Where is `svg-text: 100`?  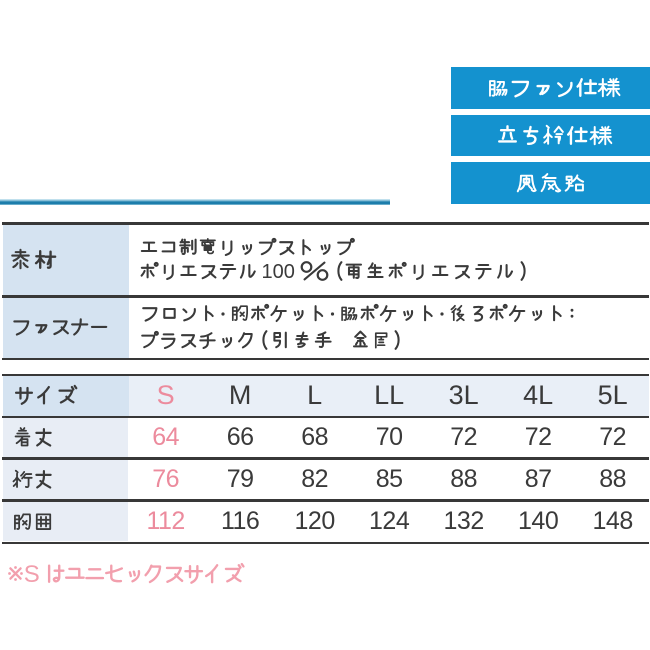
svg-text: 100 is located at coordinates (278, 271).